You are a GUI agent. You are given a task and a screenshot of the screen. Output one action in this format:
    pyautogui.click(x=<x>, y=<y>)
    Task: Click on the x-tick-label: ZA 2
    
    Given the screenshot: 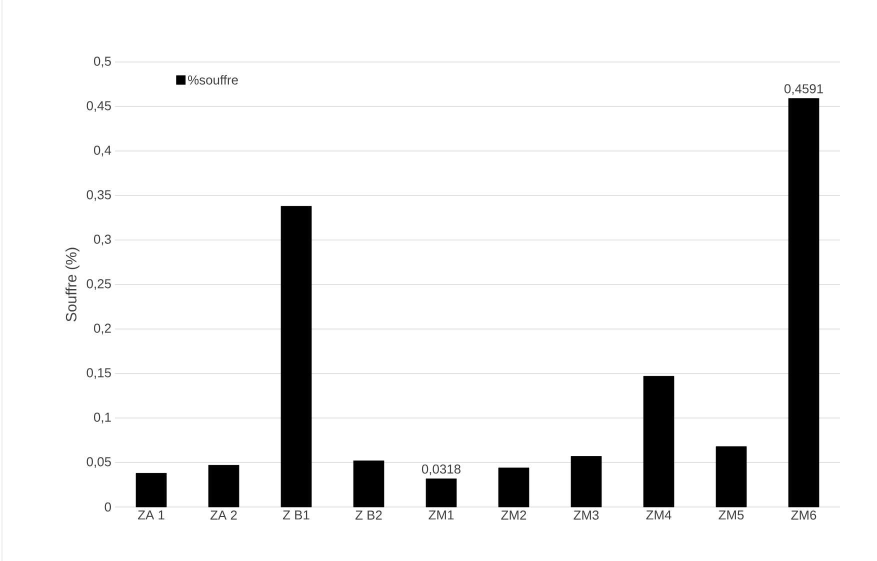 What is the action you would take?
    pyautogui.click(x=223, y=515)
    